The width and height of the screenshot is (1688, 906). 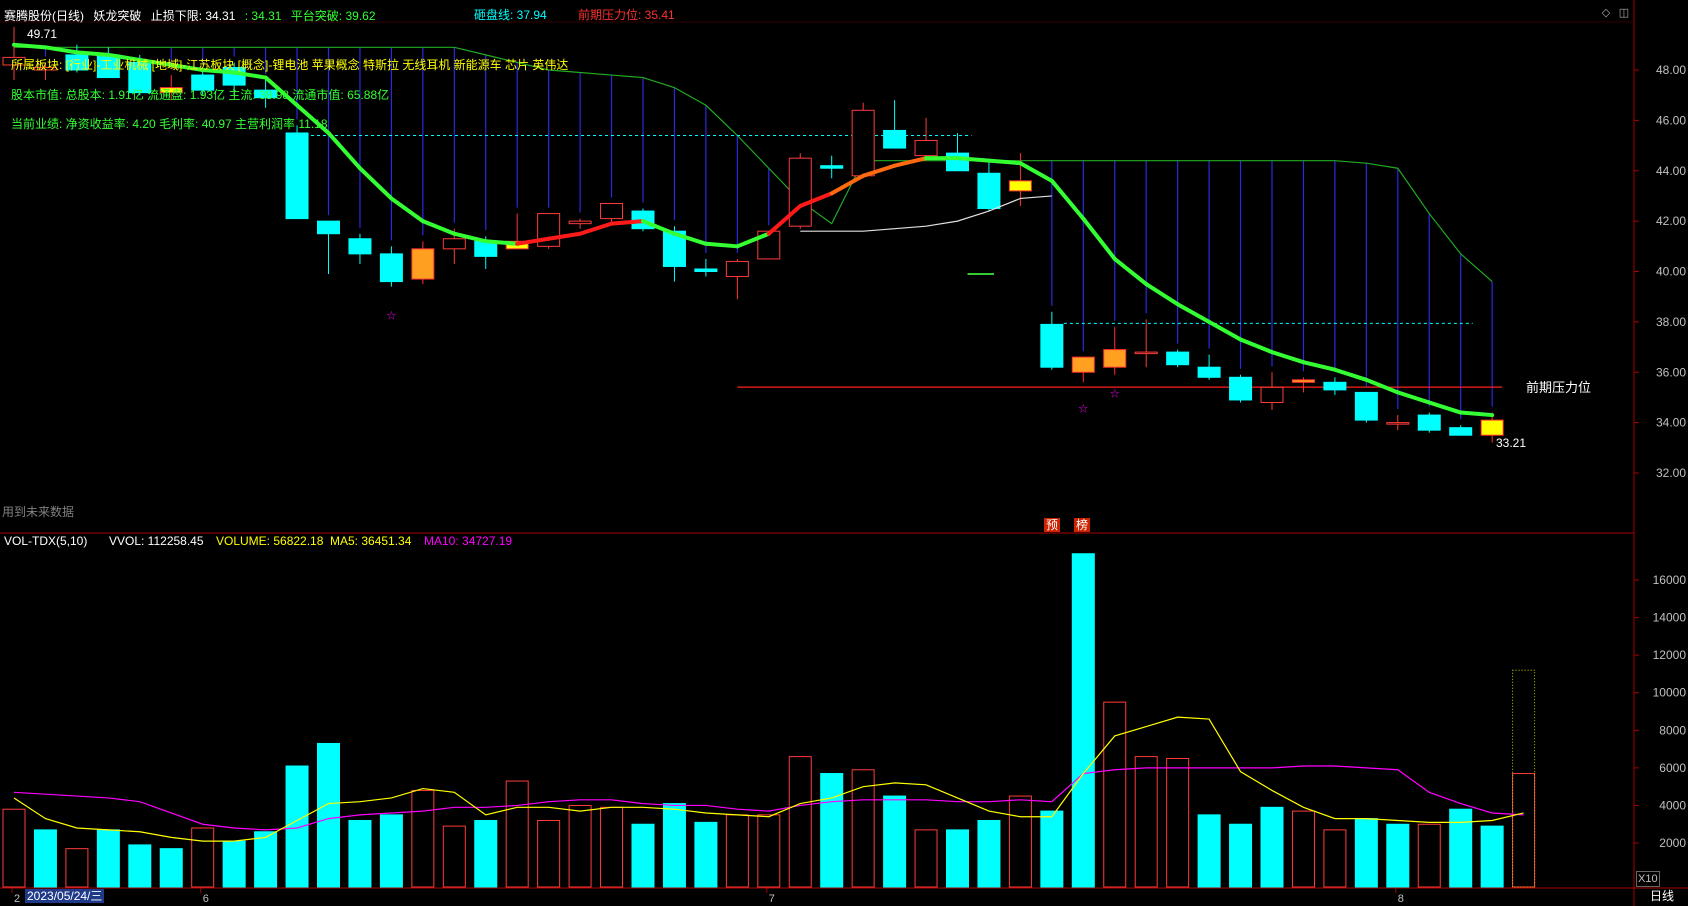 I want to click on vol-indicator-name: VOL-TDX(5,10), so click(x=46, y=541).